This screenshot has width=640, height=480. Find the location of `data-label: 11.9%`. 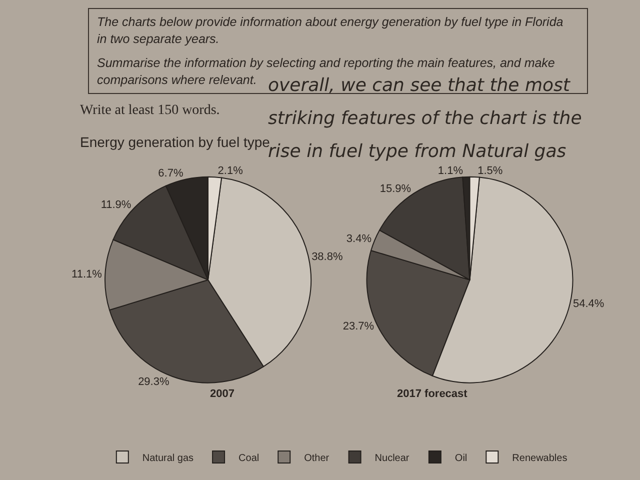

data-label: 11.9% is located at coordinates (116, 204).